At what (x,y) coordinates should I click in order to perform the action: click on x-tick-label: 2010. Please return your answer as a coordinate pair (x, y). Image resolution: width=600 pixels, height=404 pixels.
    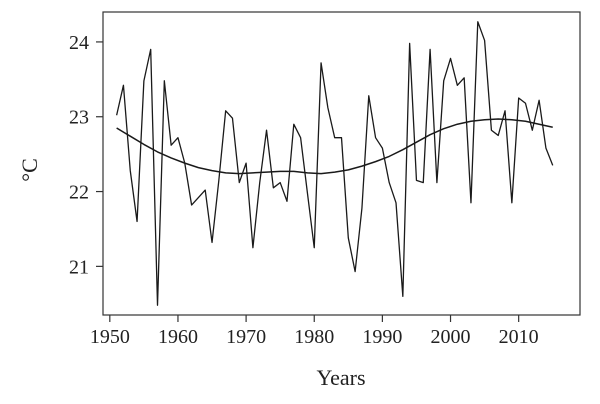
    Looking at the image, I should click on (519, 337).